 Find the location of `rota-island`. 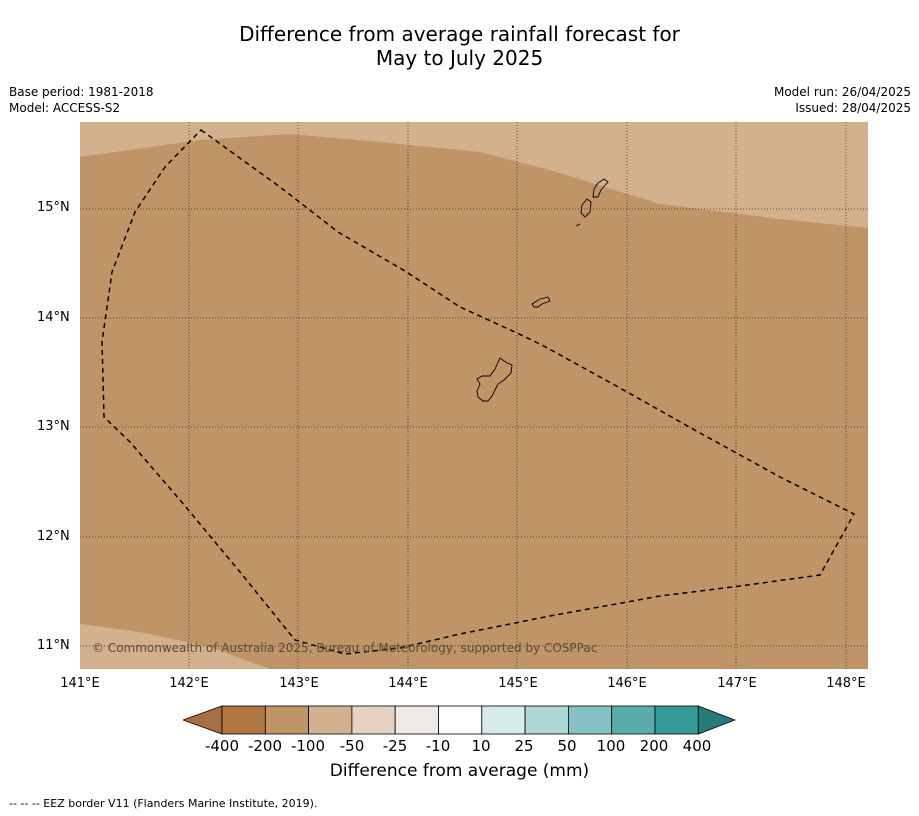

rota-island is located at coordinates (541, 302).